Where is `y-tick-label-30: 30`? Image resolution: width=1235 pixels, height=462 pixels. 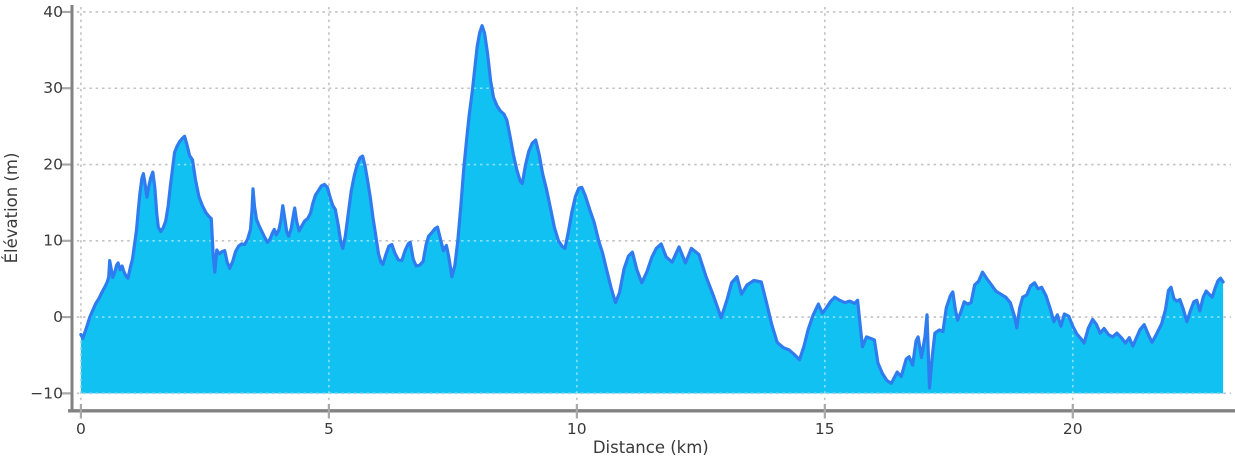 y-tick-label-30: 30 is located at coordinates (53, 88).